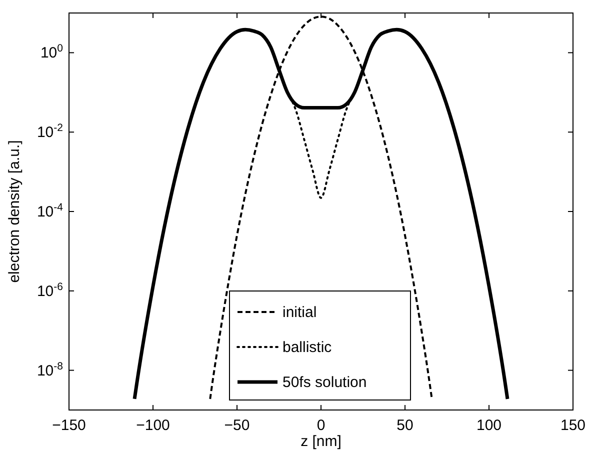  Describe the element at coordinates (321, 425) in the screenshot. I see `x-tick-label: 0` at that location.